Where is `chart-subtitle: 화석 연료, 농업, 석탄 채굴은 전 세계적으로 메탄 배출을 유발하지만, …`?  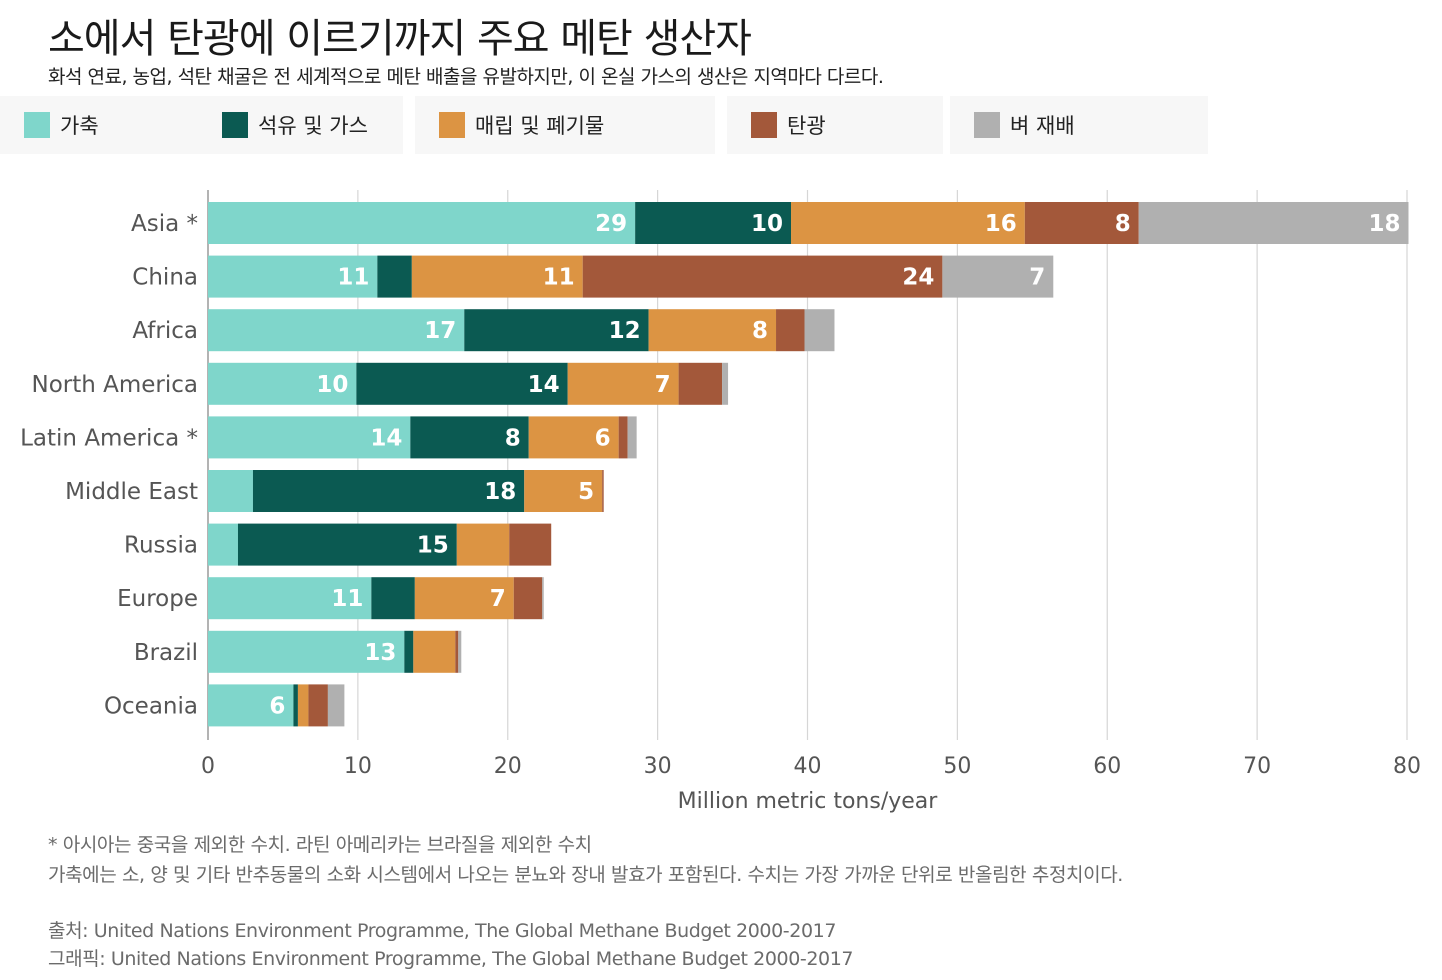
chart-subtitle: 화석 연료, 농업, 석탄 채굴은 전 세계적으로 메탄 배출을 유발하지만, … is located at coordinates (466, 77).